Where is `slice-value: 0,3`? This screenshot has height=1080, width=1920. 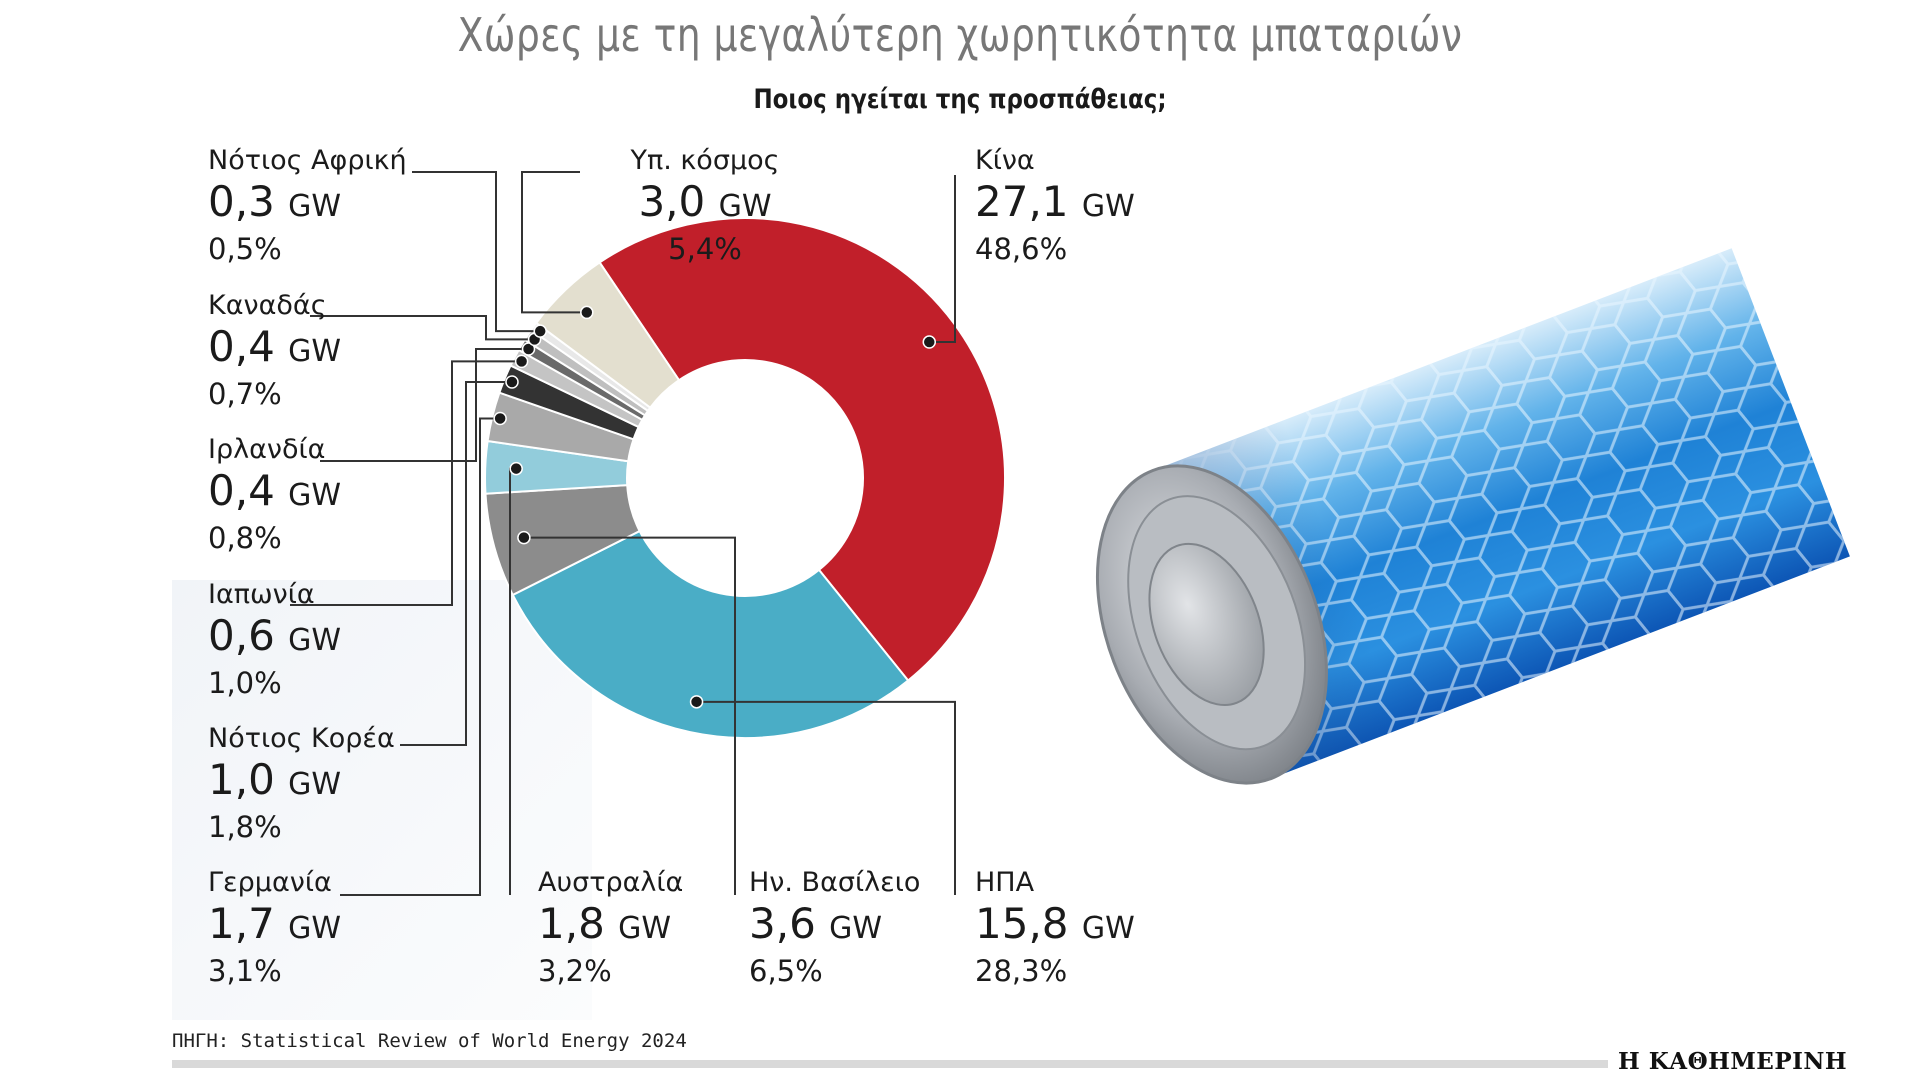
slice-value: 0,3 is located at coordinates (241, 201).